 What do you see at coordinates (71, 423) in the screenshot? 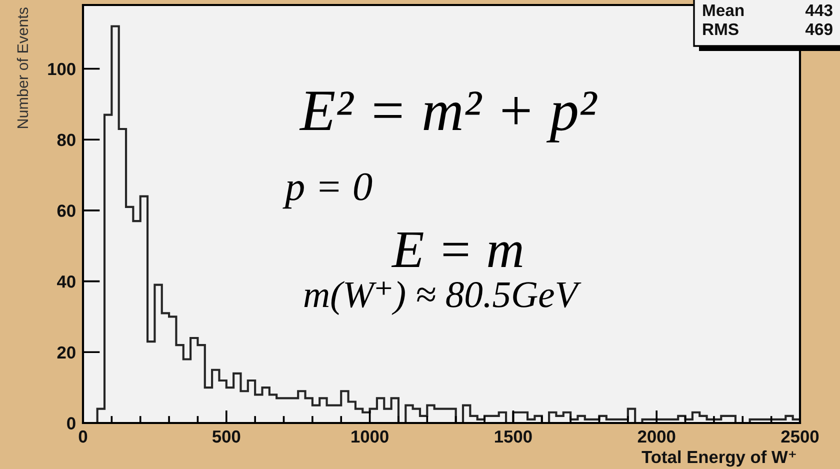
I see `y-tick-label: 0` at bounding box center [71, 423].